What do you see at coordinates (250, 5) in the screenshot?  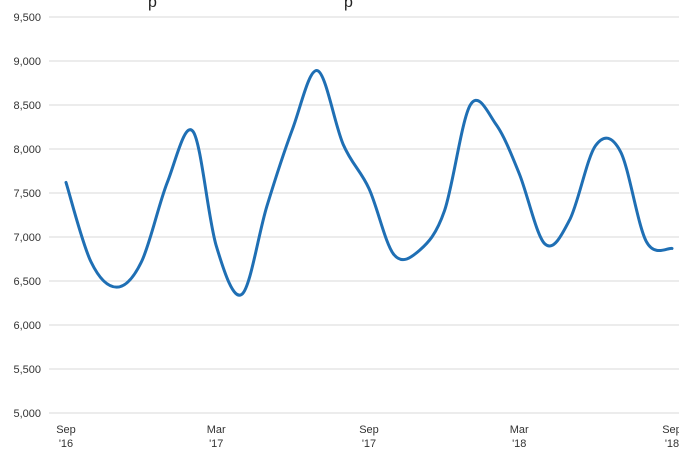 I see `clipped-title-fragments: p p` at bounding box center [250, 5].